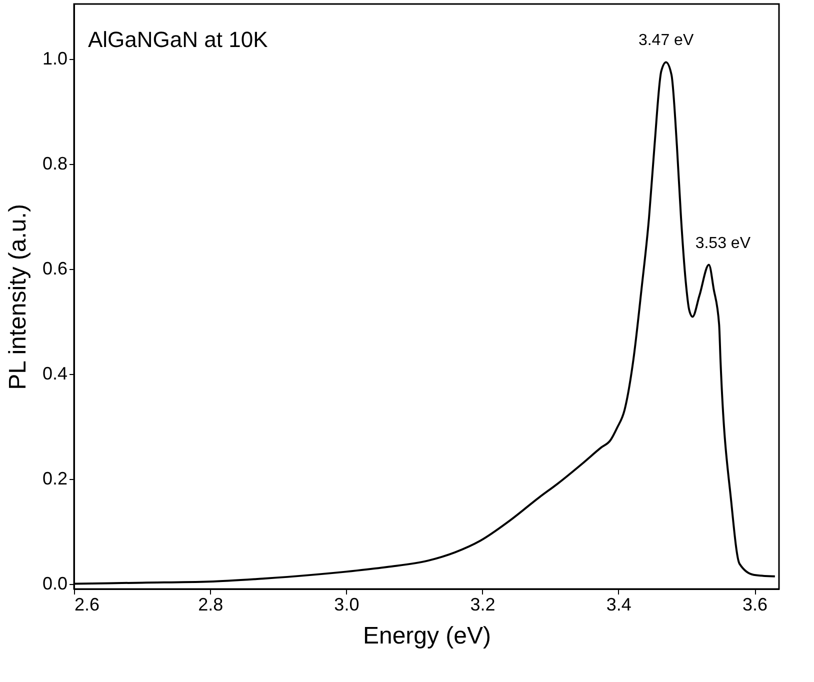 The image size is (814, 682). Describe the element at coordinates (18, 297) in the screenshot. I see `y-axis-title: PL intensity (a.u.)` at that location.